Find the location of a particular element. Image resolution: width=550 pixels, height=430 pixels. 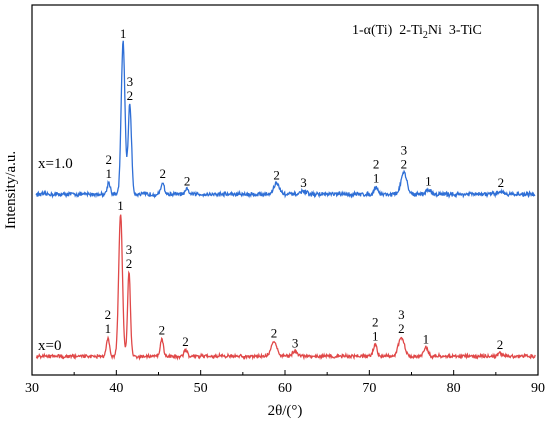

x-tick-label: 50 is located at coordinates (201, 388).